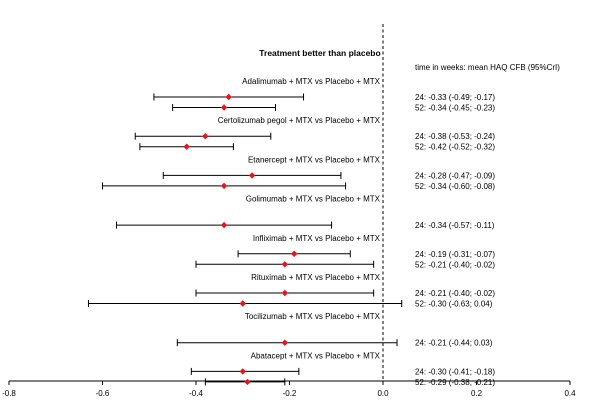 This screenshot has height=405, width=600. I want to click on estimate-text: 52: -0.30 (-0.63; 0.04), so click(454, 304).